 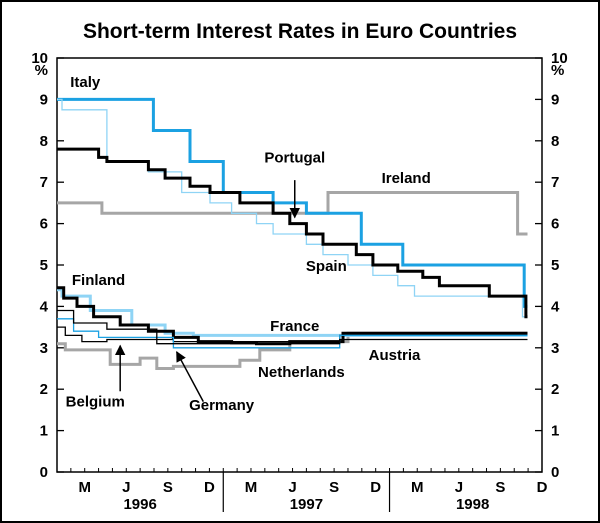 I want to click on y-tick-label-left: 6, so click(x=44, y=224).